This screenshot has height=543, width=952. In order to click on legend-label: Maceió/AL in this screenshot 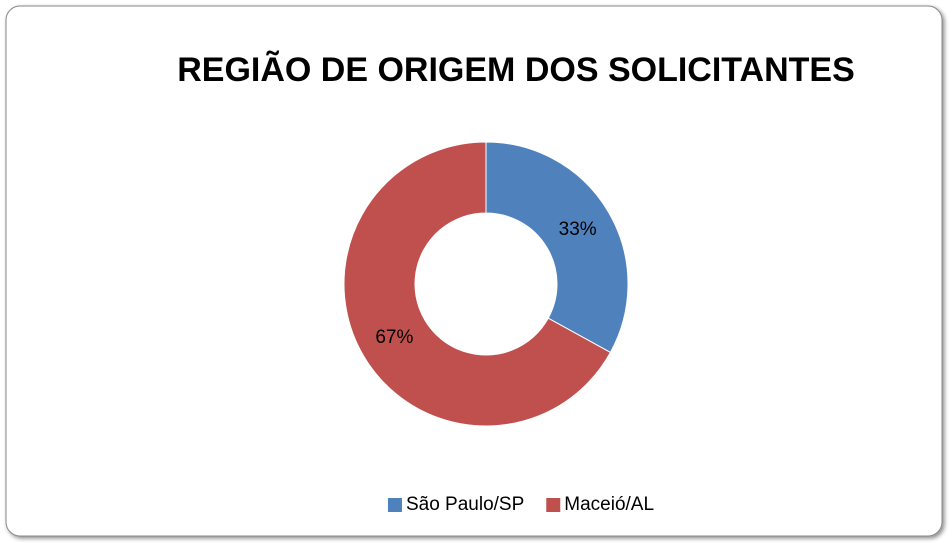, I will do `click(609, 504)`.